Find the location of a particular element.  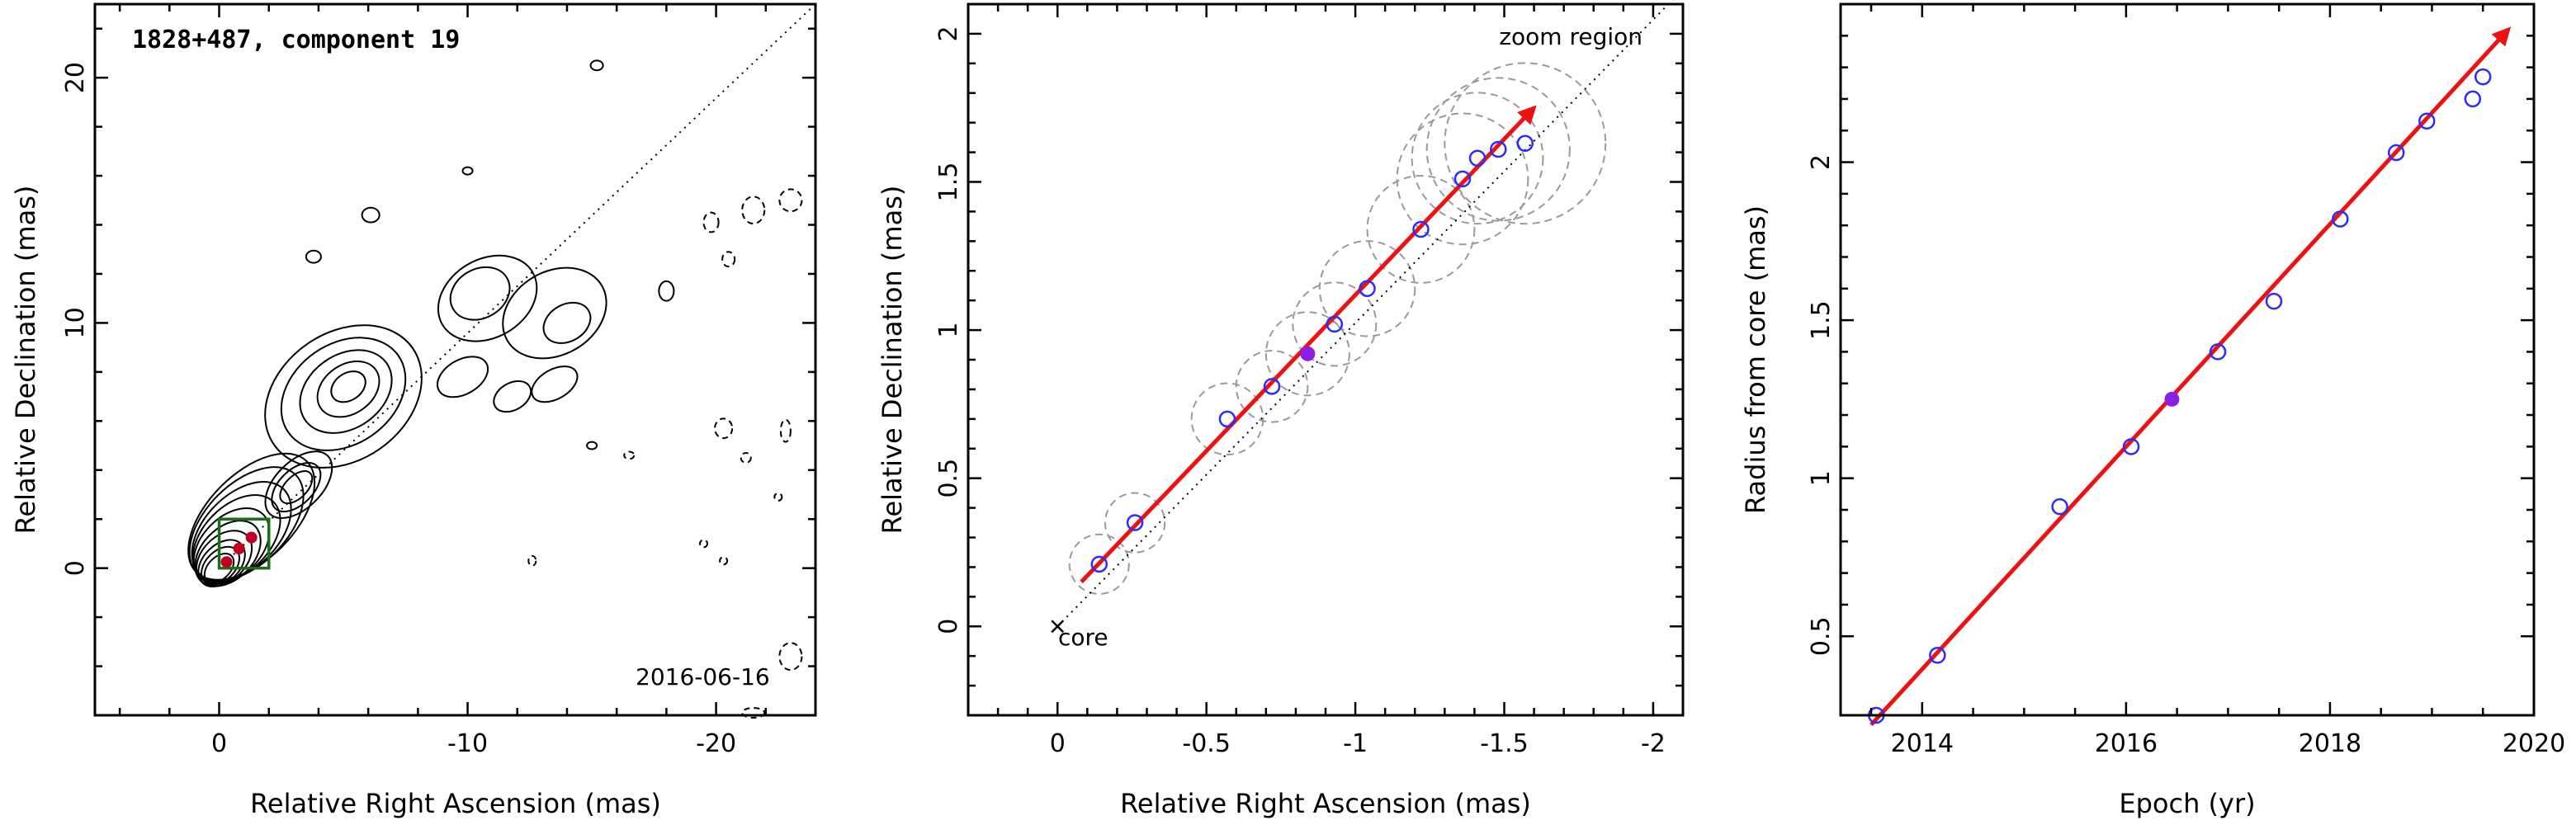

panel2-xlabel: Relative Right Ascension (mas) is located at coordinates (1325, 803).